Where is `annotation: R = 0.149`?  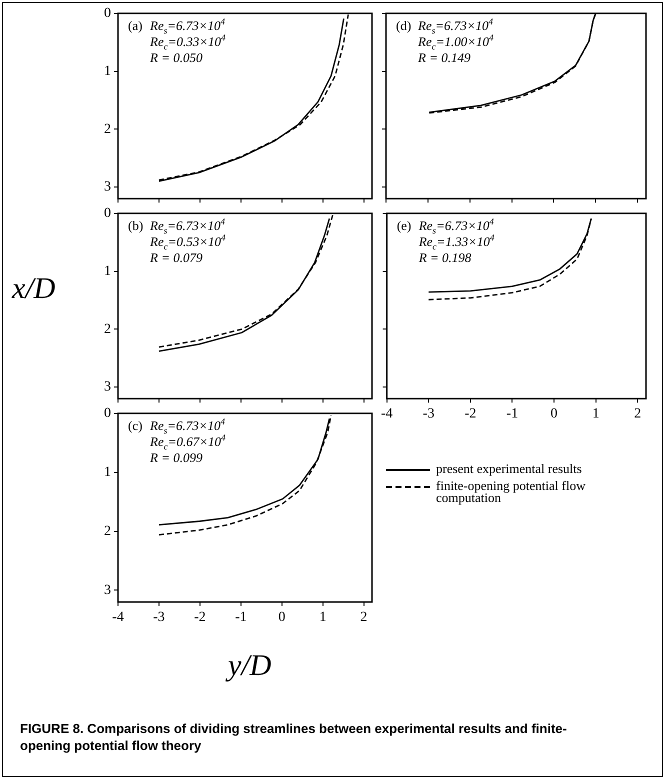 annotation: R = 0.149 is located at coordinates (444, 58).